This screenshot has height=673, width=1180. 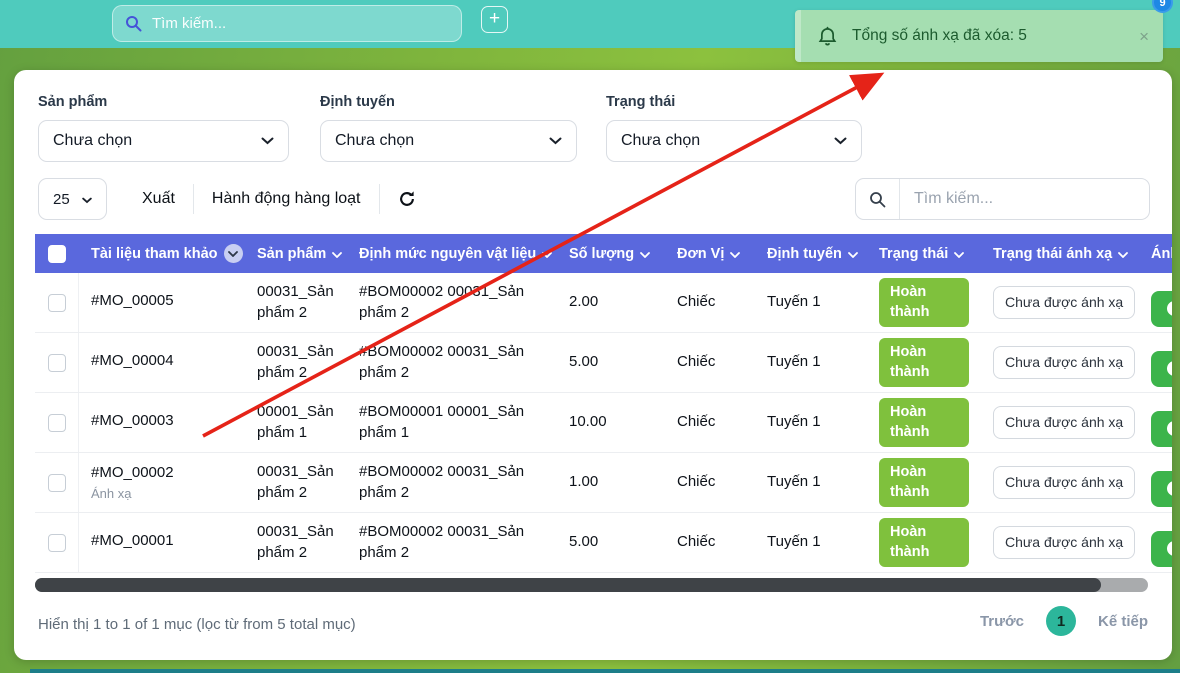 I want to click on column-header-label: Sản phẩm, so click(x=292, y=253).